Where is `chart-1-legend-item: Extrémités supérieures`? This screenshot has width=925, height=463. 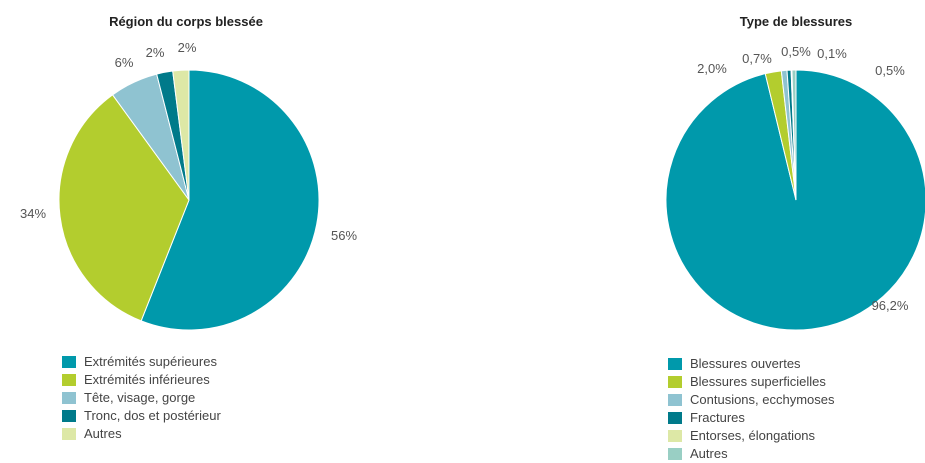
chart-1-legend-item: Extrémités supérieures is located at coordinates (141, 362).